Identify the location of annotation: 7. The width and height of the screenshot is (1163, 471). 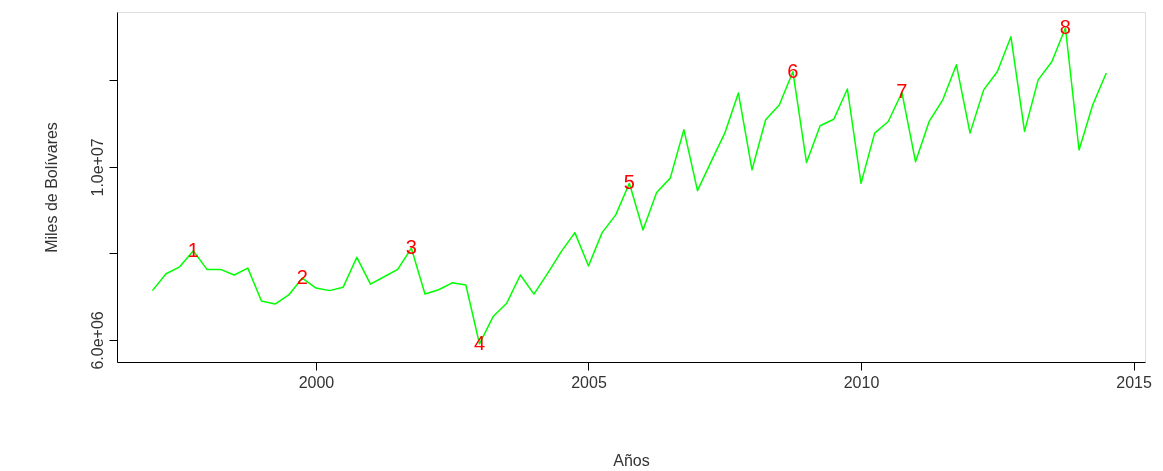
(902, 91).